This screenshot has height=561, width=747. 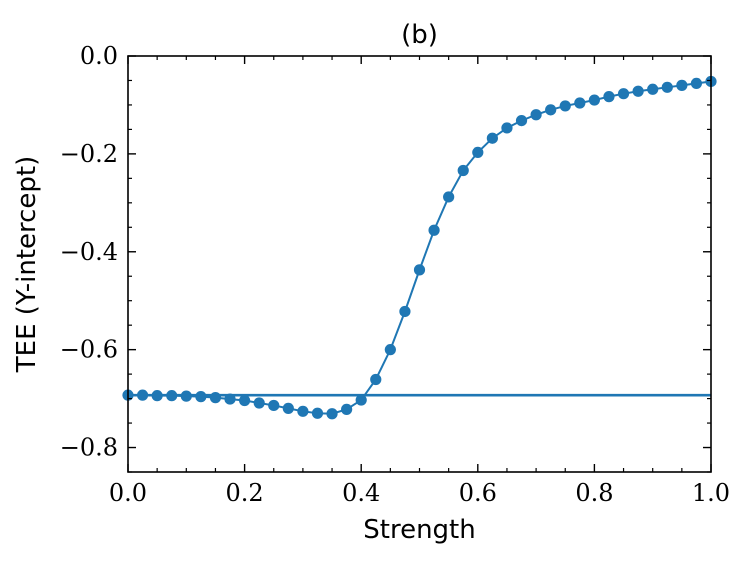 What do you see at coordinates (89, 350) in the screenshot?
I see `y-tick-label: −0.6` at bounding box center [89, 350].